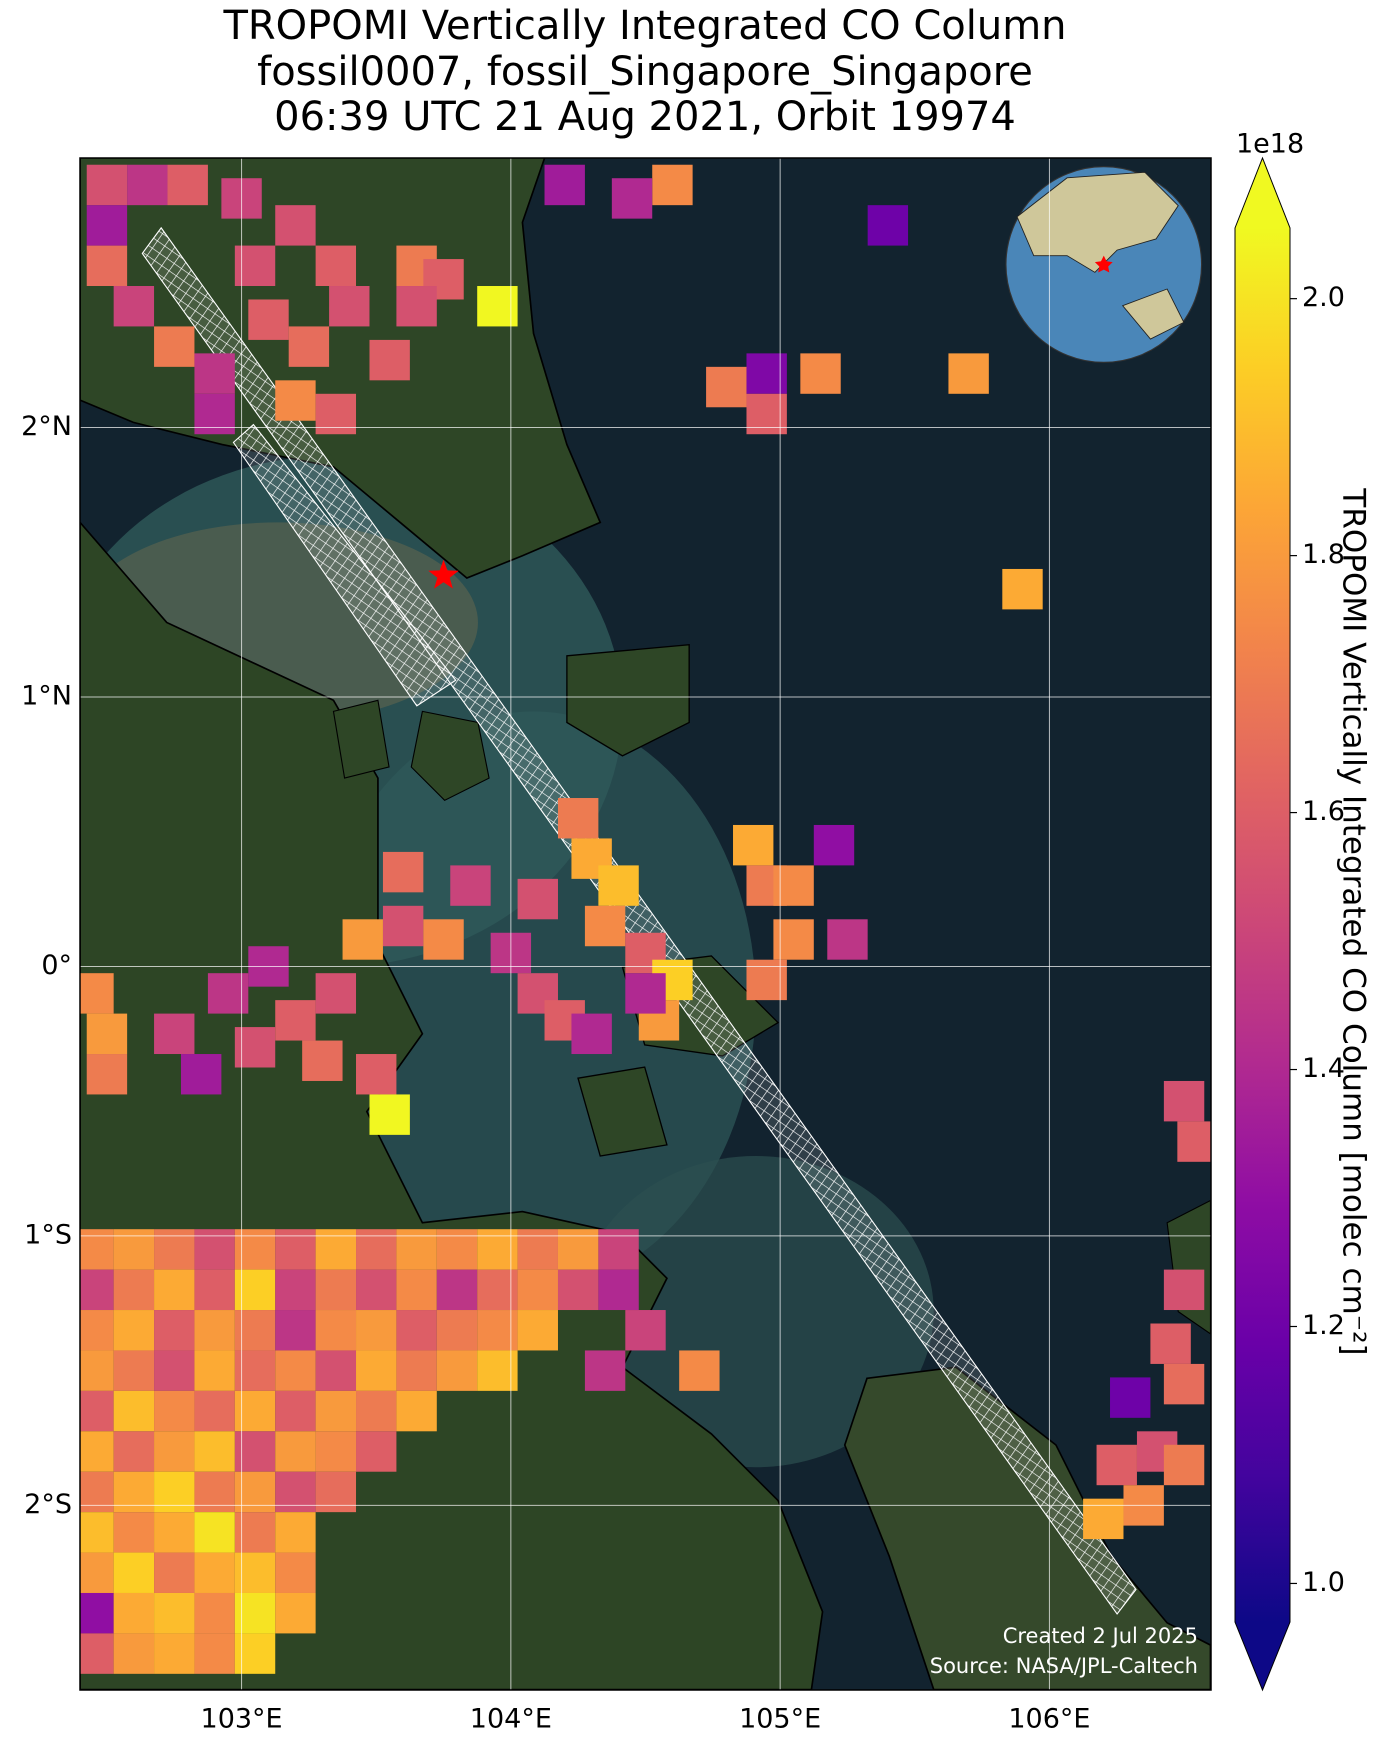  Describe the element at coordinates (1323, 554) in the screenshot. I see `colorbar-tick-label: 1.8` at that location.